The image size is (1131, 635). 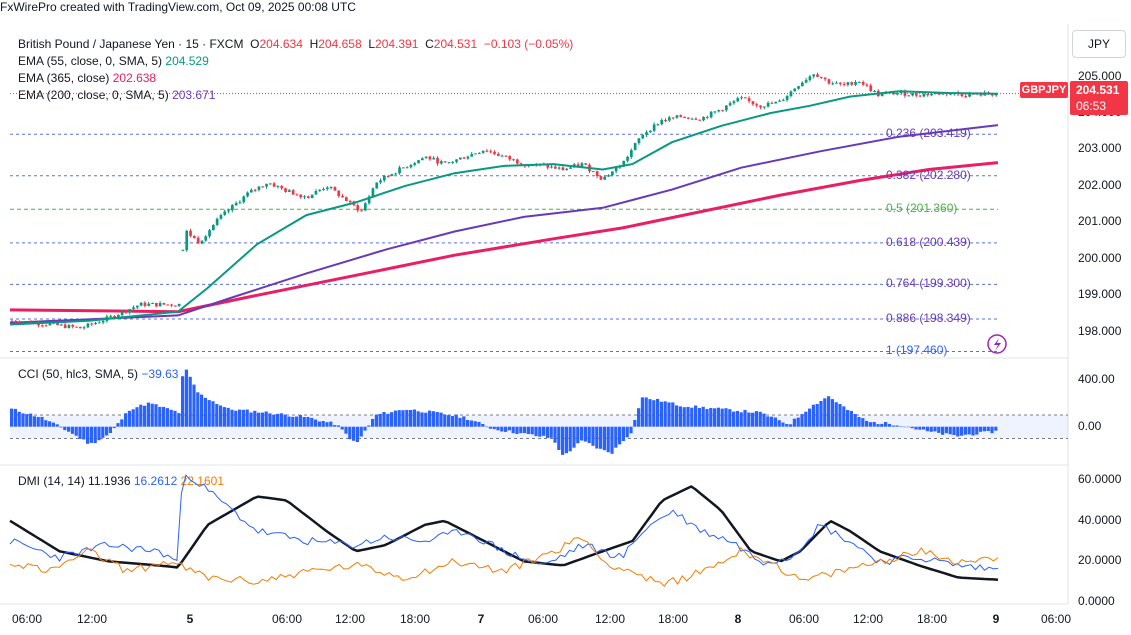 What do you see at coordinates (287, 619) in the screenshot?
I see `time-axis-tick: 06:00` at bounding box center [287, 619].